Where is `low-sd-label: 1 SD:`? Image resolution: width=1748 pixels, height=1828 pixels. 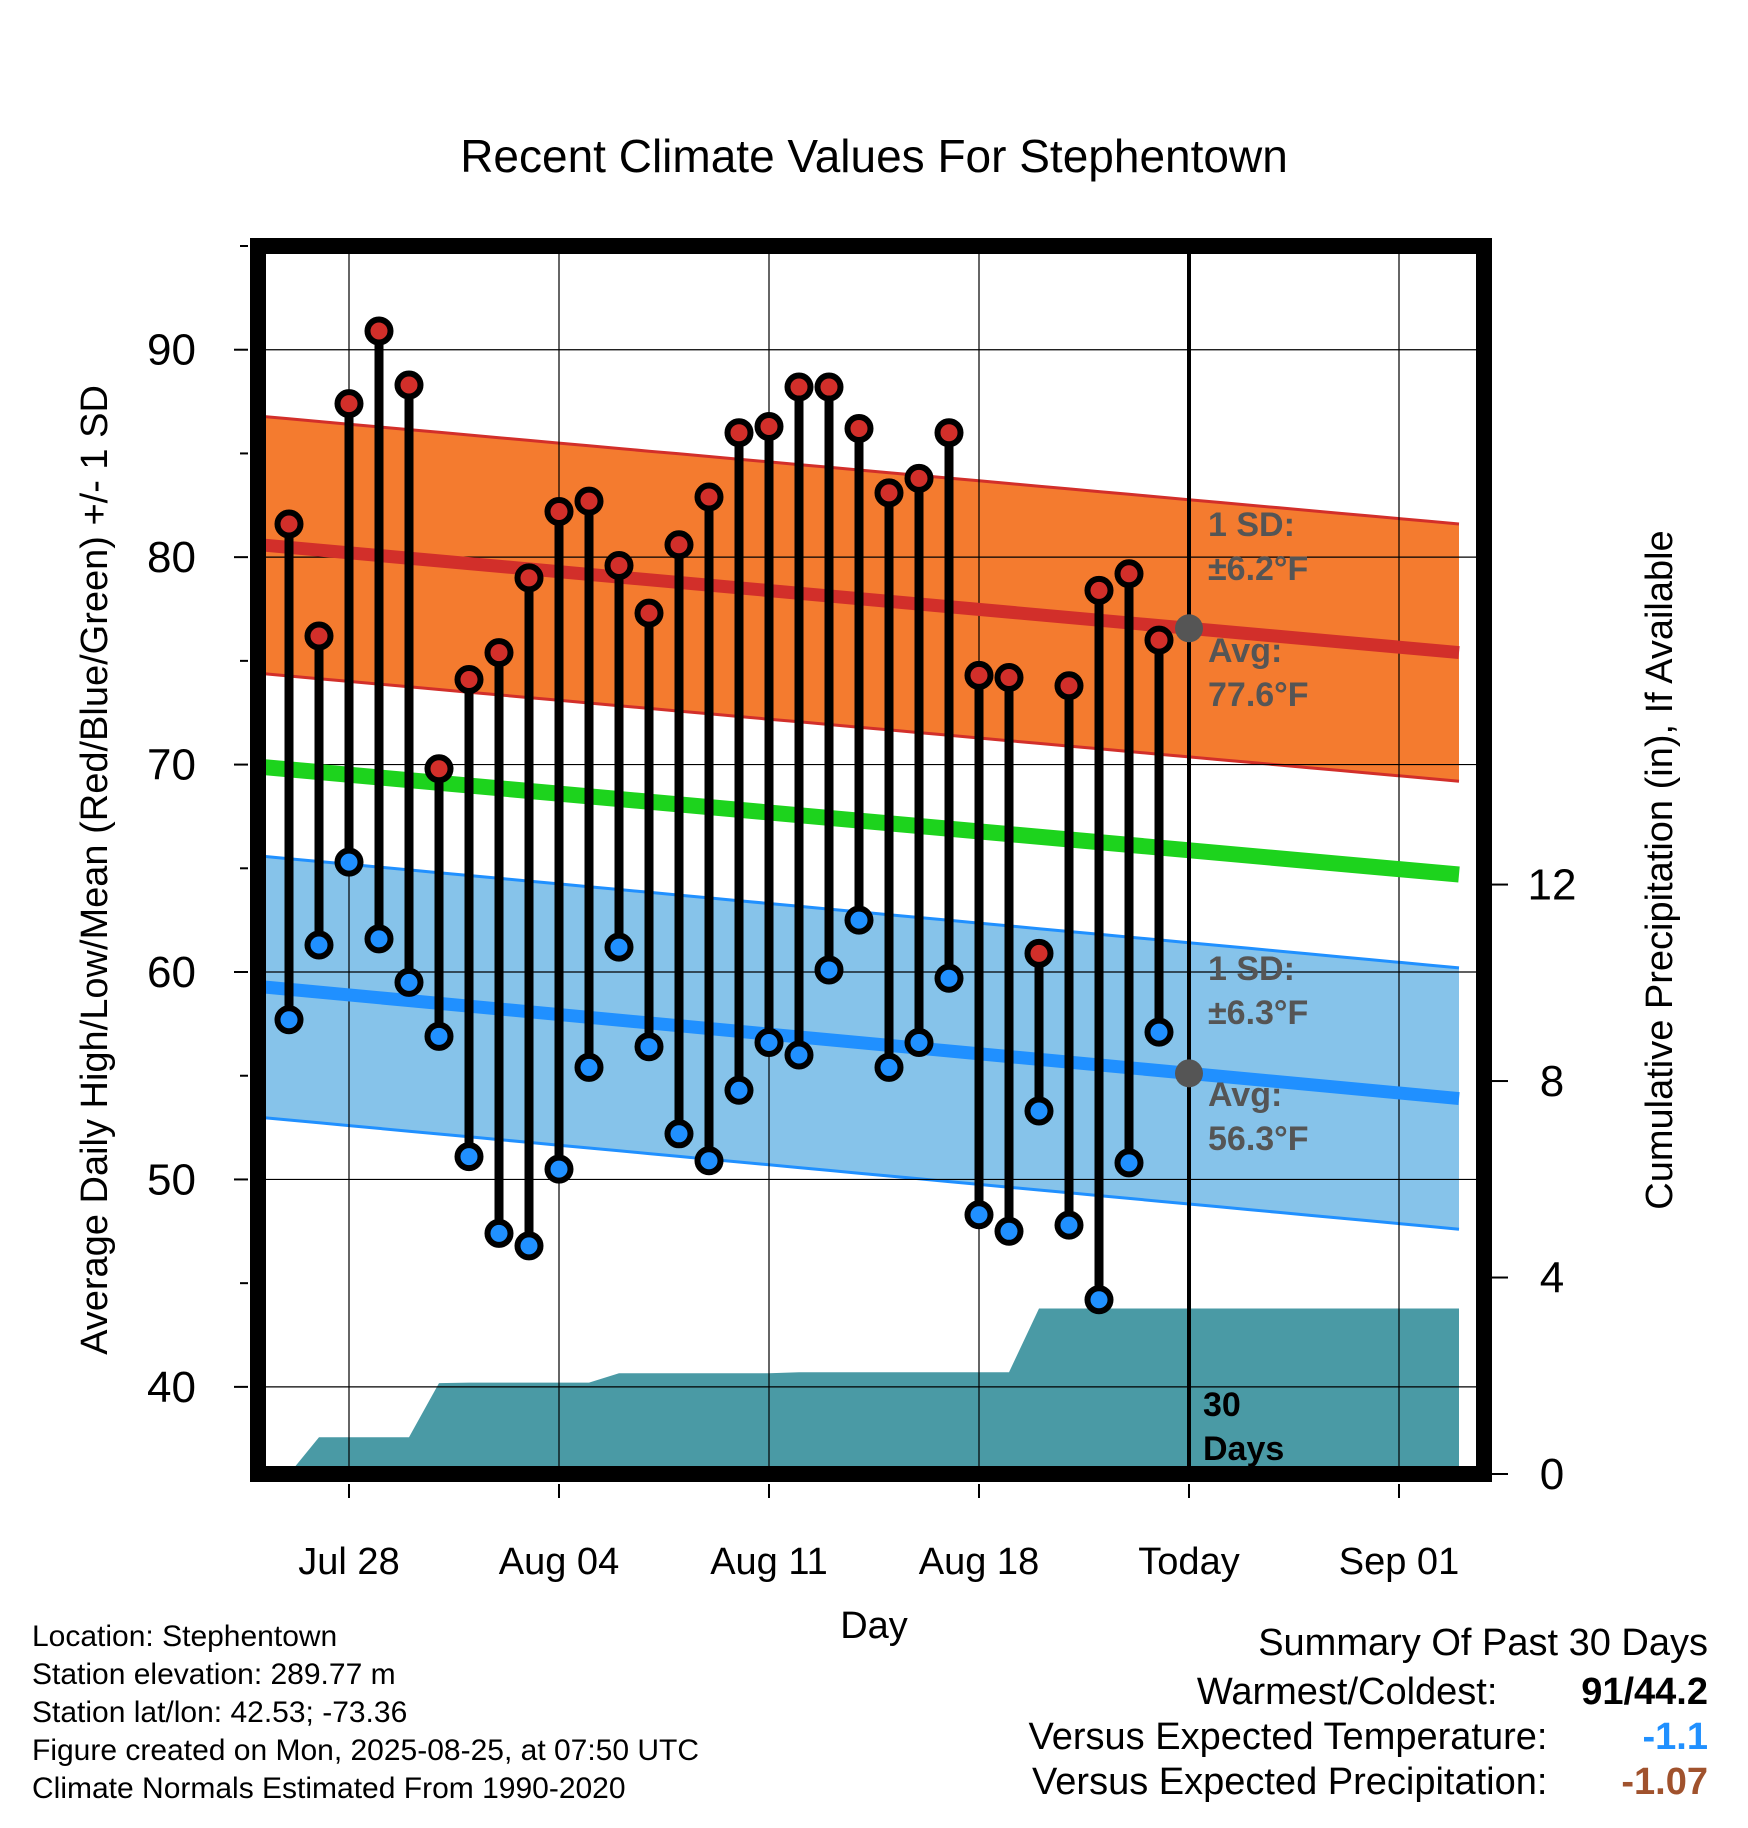 low-sd-label: 1 SD: is located at coordinates (1251, 969).